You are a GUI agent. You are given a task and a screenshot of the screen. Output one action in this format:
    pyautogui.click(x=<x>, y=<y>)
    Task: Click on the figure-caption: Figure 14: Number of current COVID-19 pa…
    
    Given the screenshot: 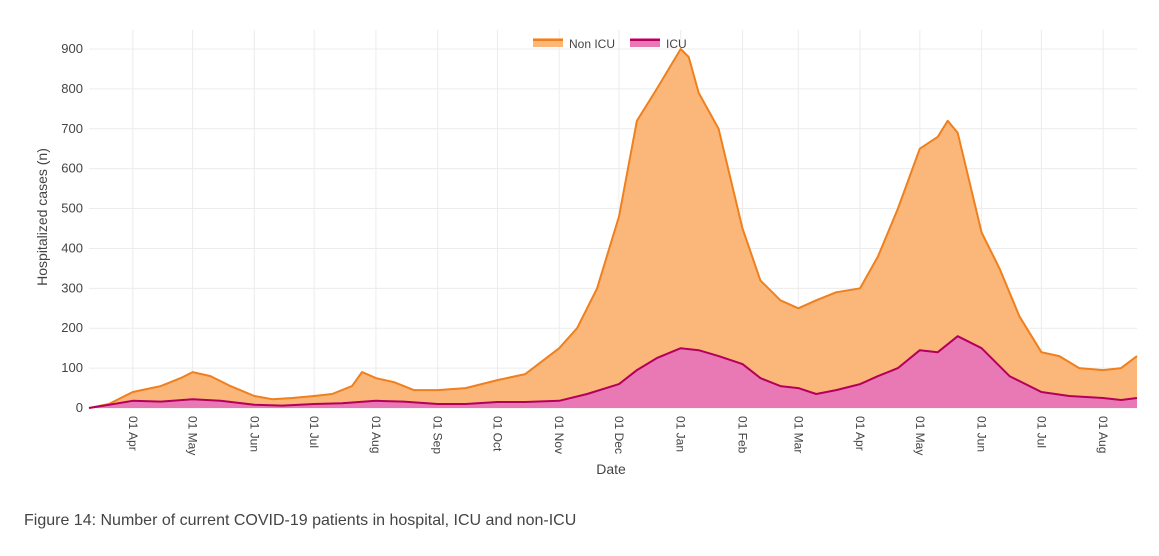 What is the action you would take?
    pyautogui.click(x=300, y=520)
    